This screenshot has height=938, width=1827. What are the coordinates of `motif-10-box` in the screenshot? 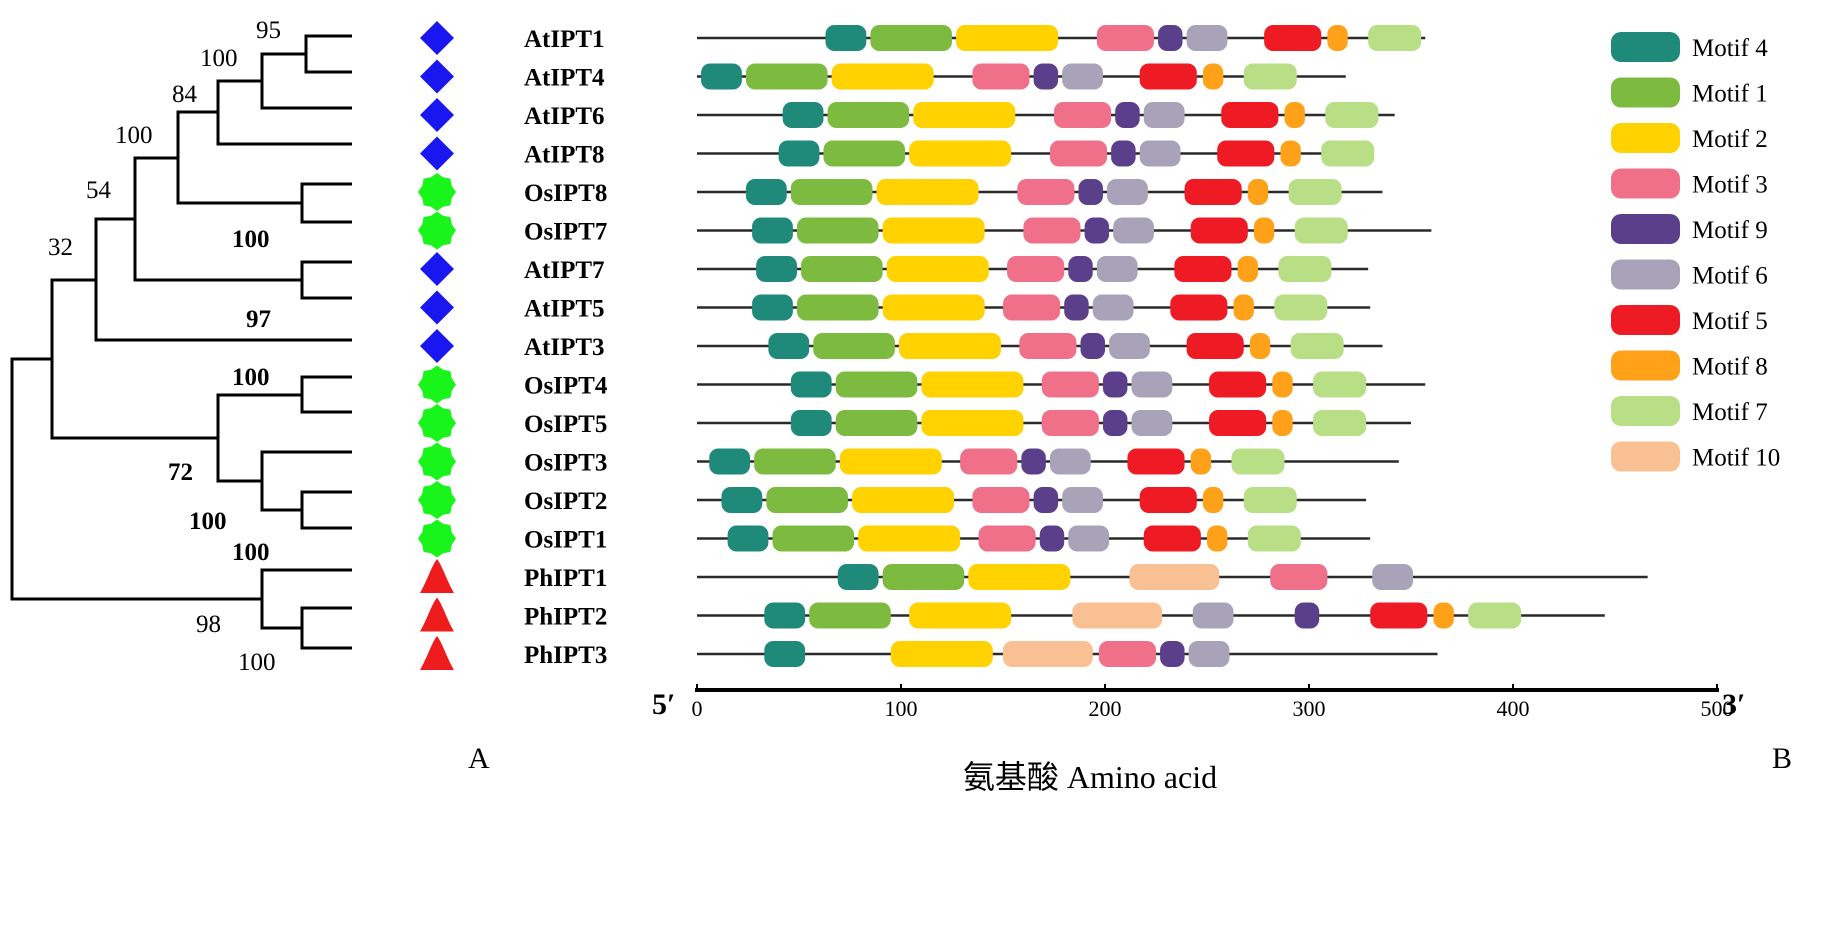 It's located at (1117, 615).